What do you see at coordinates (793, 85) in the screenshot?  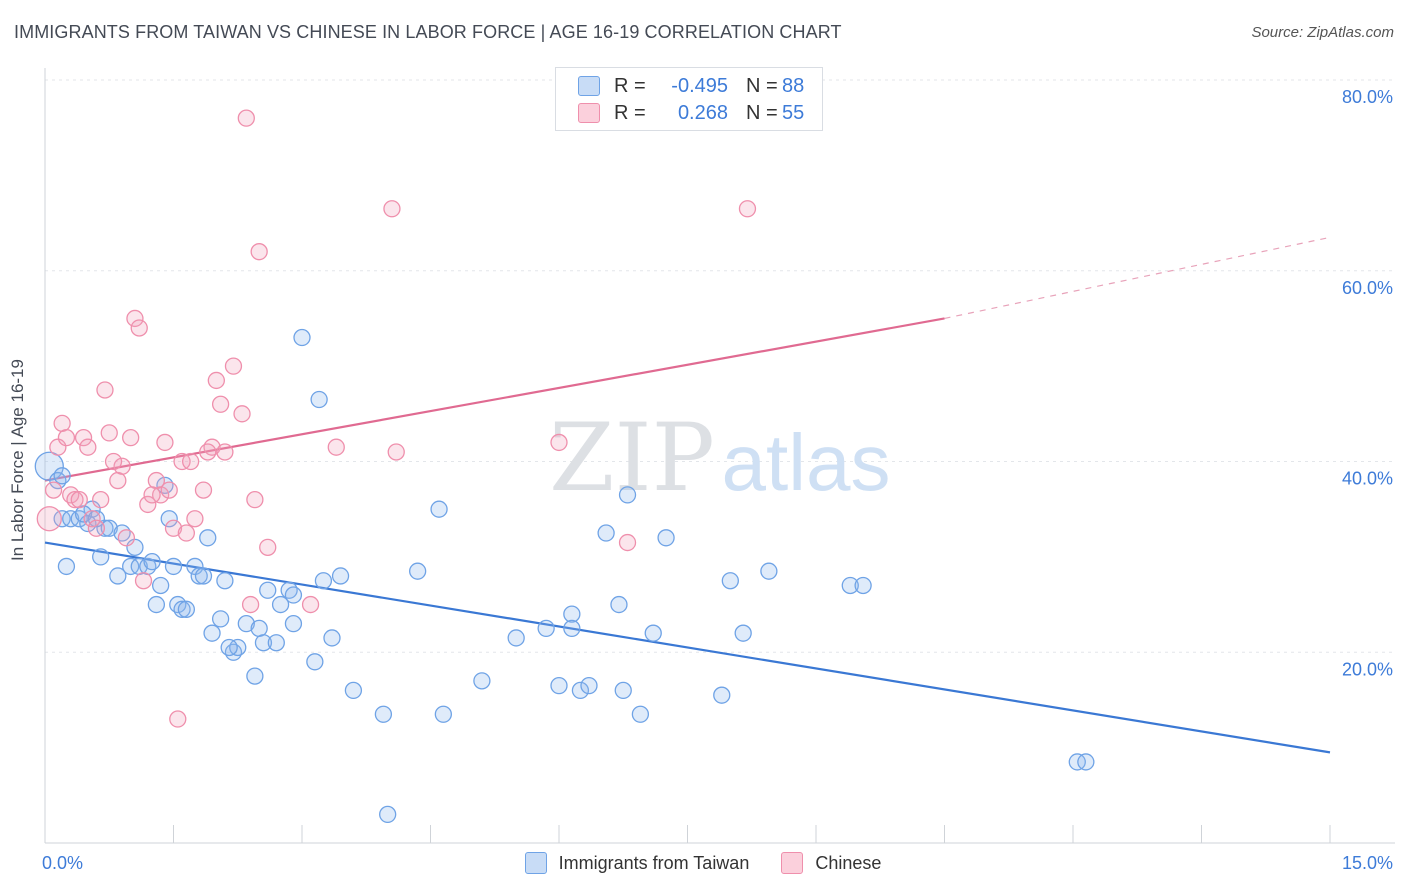 I see `legend-n-value: 88` at bounding box center [793, 85].